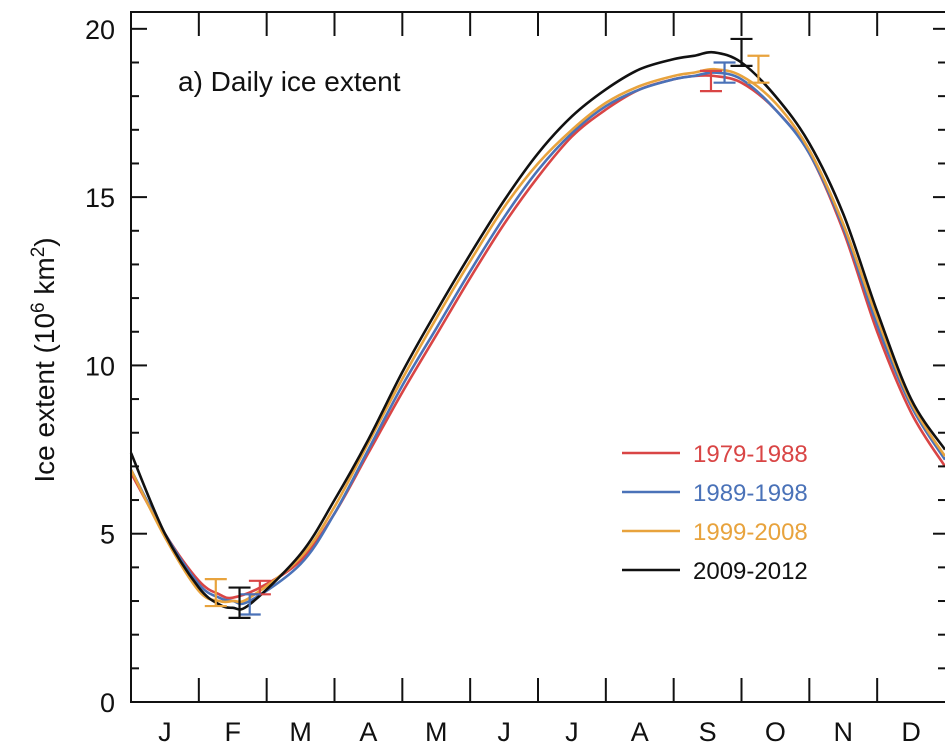  What do you see at coordinates (107, 703) in the screenshot?
I see `y-tick-label: 0` at bounding box center [107, 703].